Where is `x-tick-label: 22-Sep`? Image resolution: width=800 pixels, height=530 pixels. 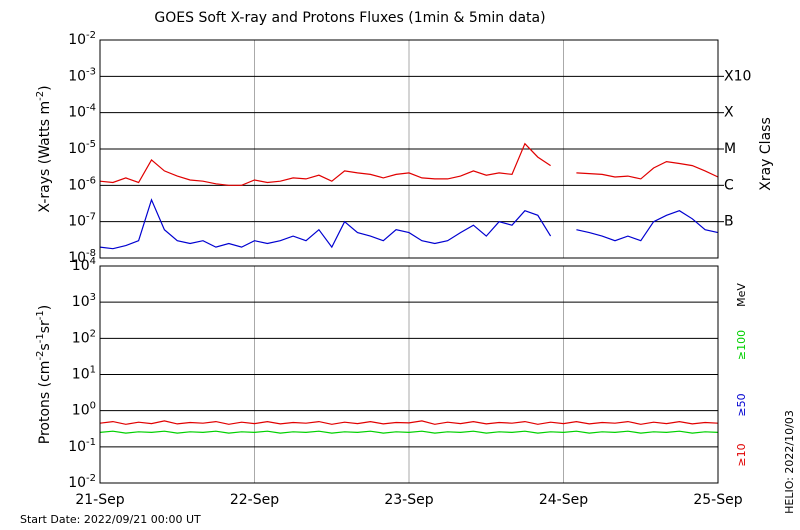
x-tick-label: 22-Sep is located at coordinates (254, 500).